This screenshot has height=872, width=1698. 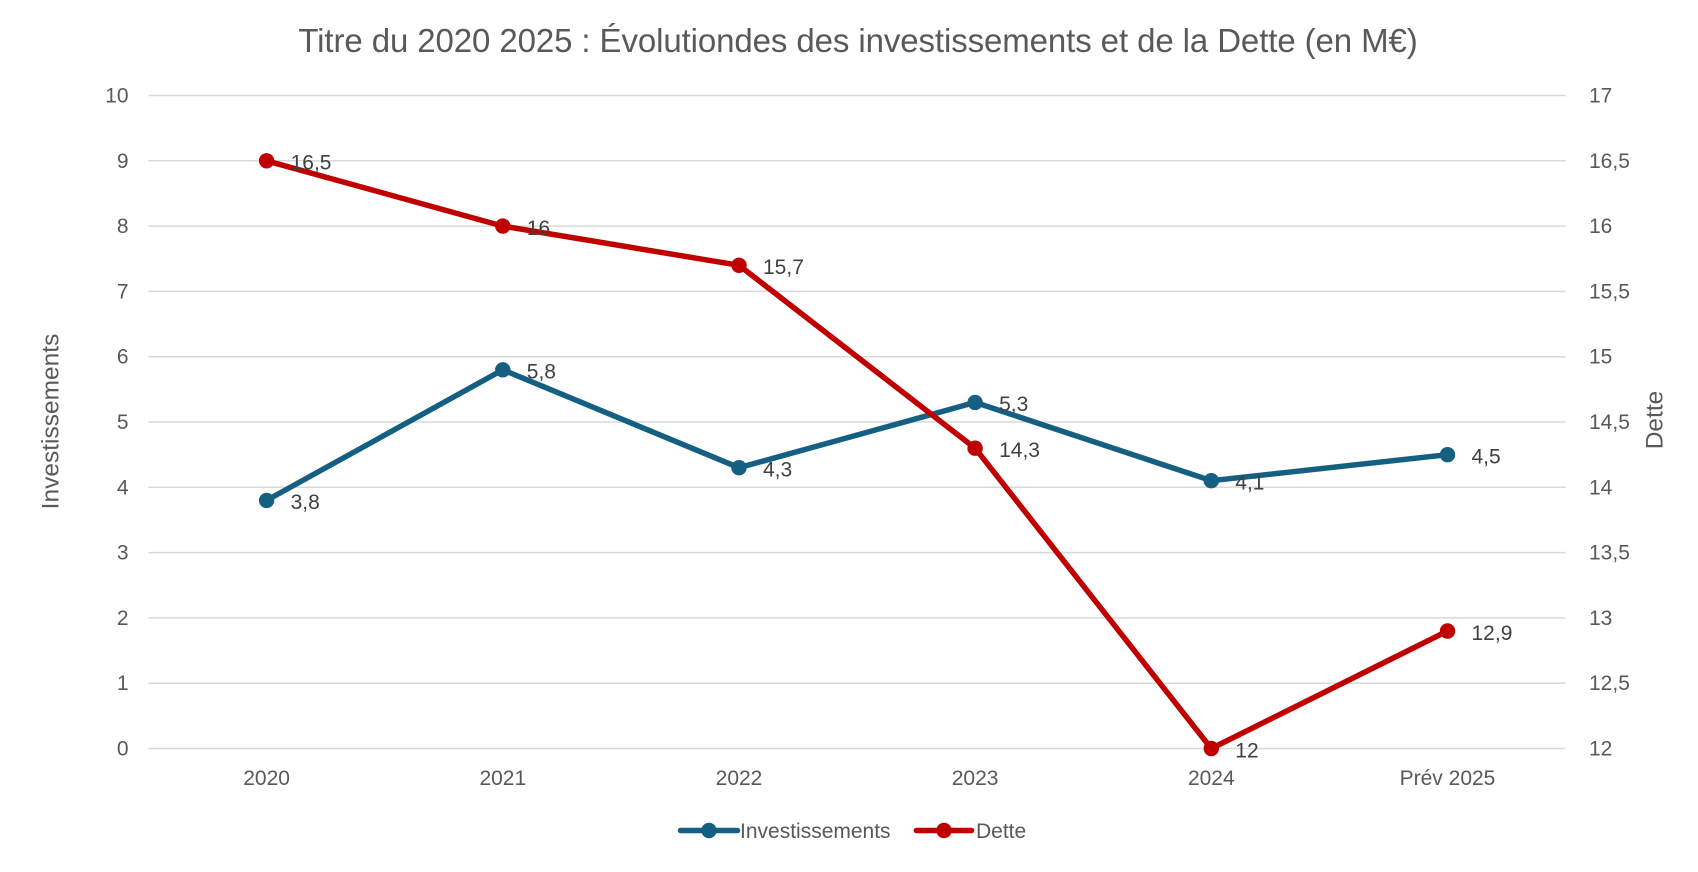 I want to click on svg-text: 6, so click(x=123, y=357).